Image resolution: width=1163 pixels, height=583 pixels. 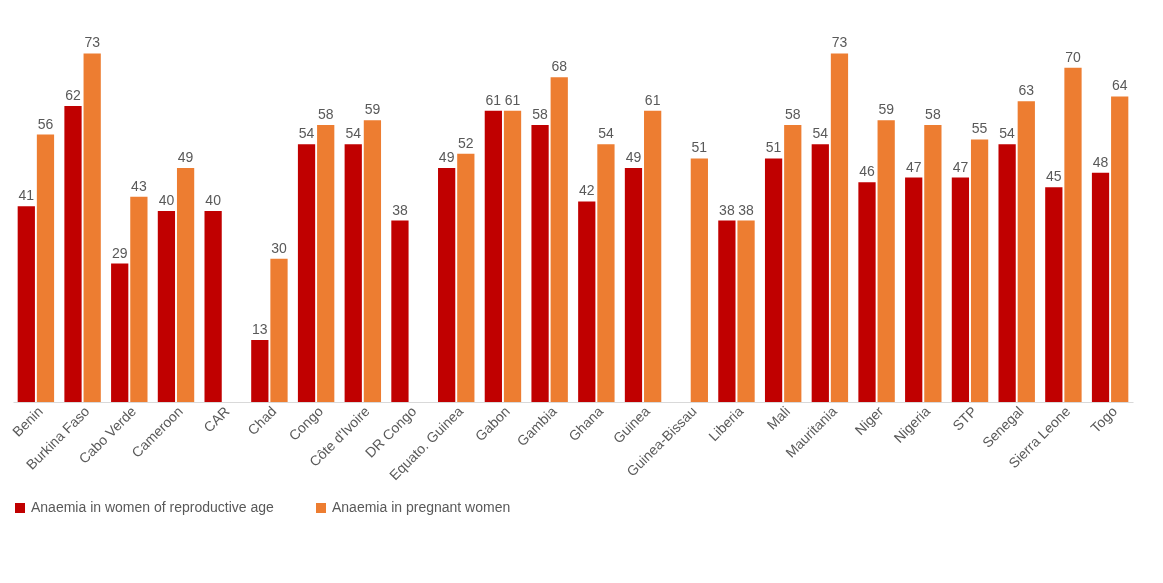 I want to click on data-label: 13, so click(x=260, y=328).